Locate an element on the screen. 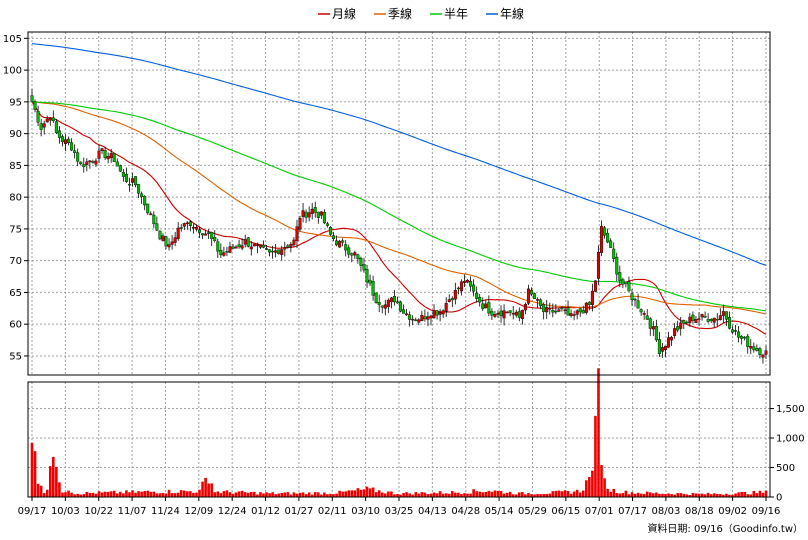  date-tick-label: 07/17 is located at coordinates (632, 511).